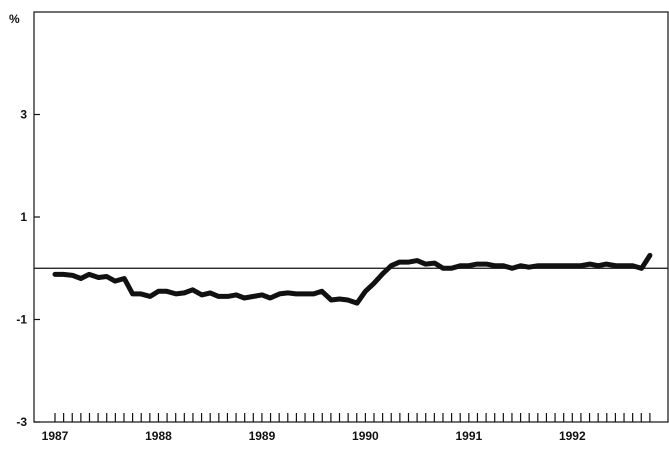  I want to click on x-tick-label: 1989, so click(262, 436).